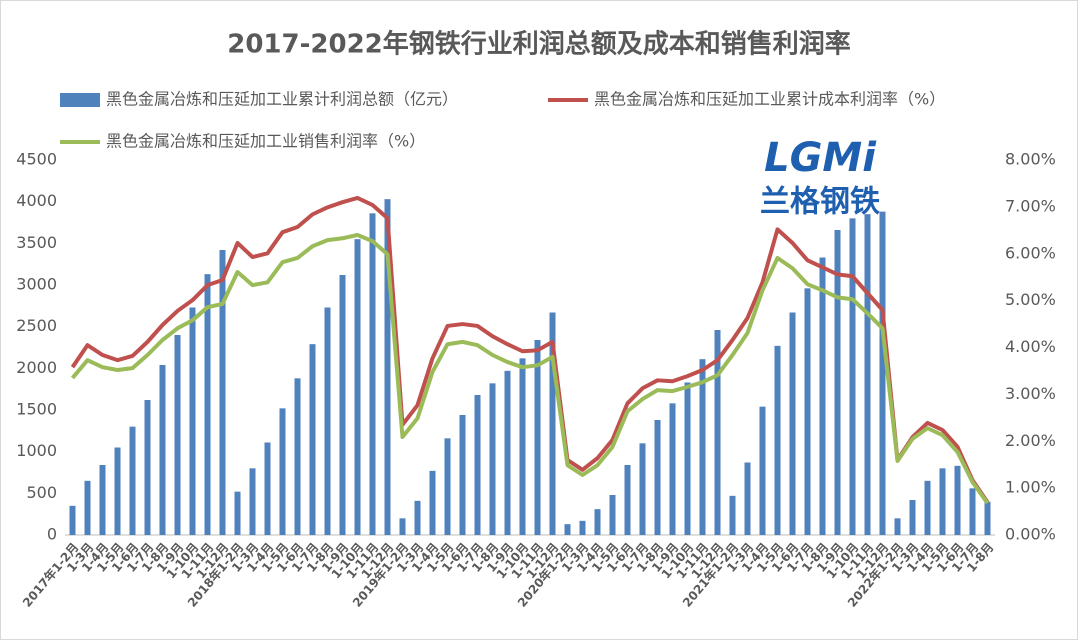  I want to click on y2-tick-label: 0.00%, so click(1030, 534).